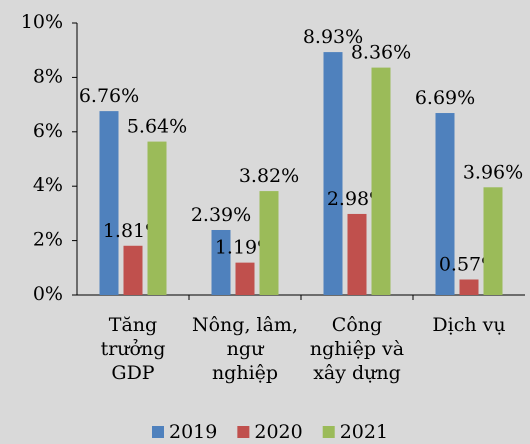 The height and width of the screenshot is (444, 530). I want to click on legend-label: 2021, so click(364, 432).